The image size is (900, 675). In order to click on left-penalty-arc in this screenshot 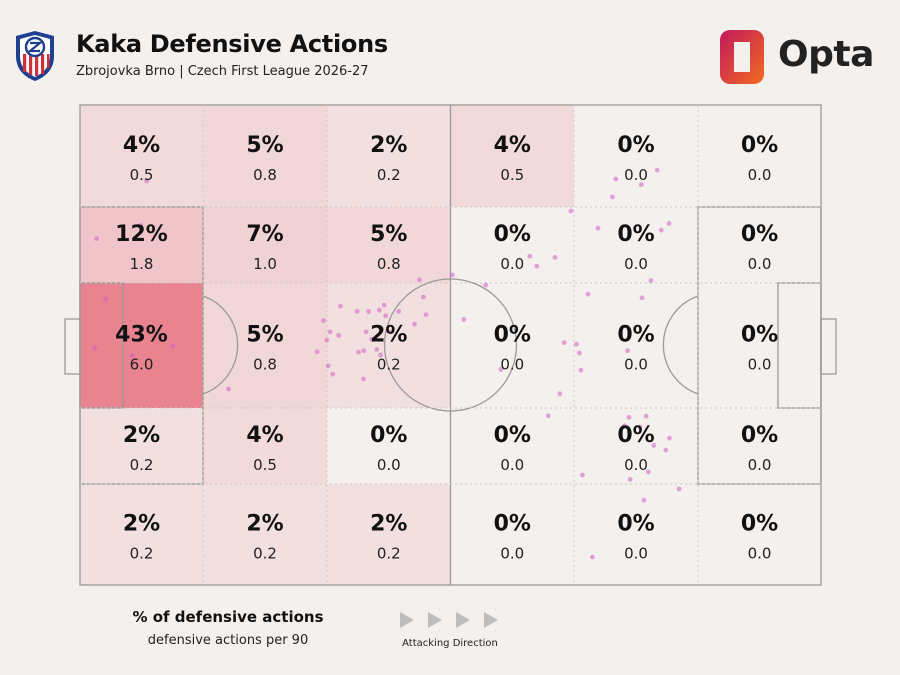, I will do `click(220, 345)`.